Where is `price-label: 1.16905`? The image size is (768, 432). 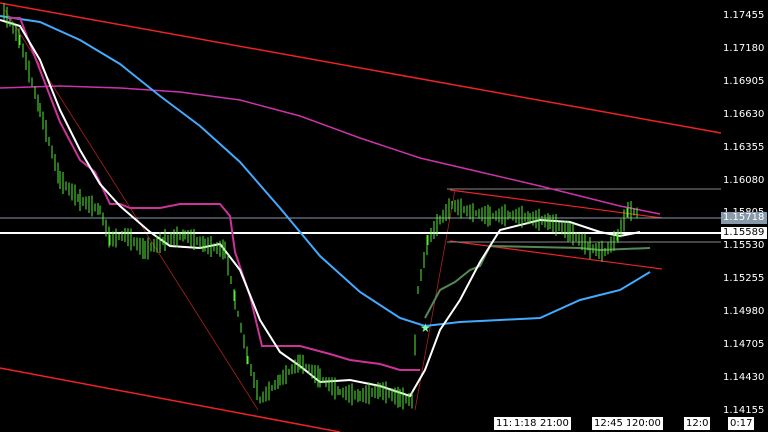
price-label: 1.16905 is located at coordinates (744, 81).